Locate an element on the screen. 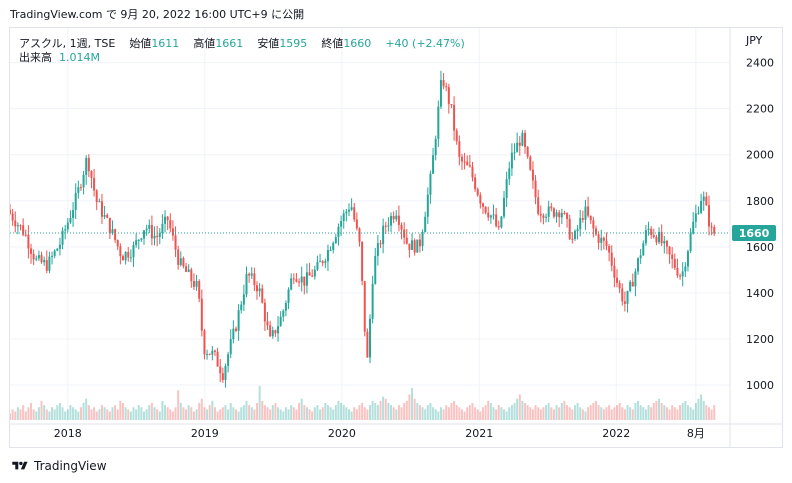 The image size is (792, 483). high-value: 1661 is located at coordinates (229, 43).